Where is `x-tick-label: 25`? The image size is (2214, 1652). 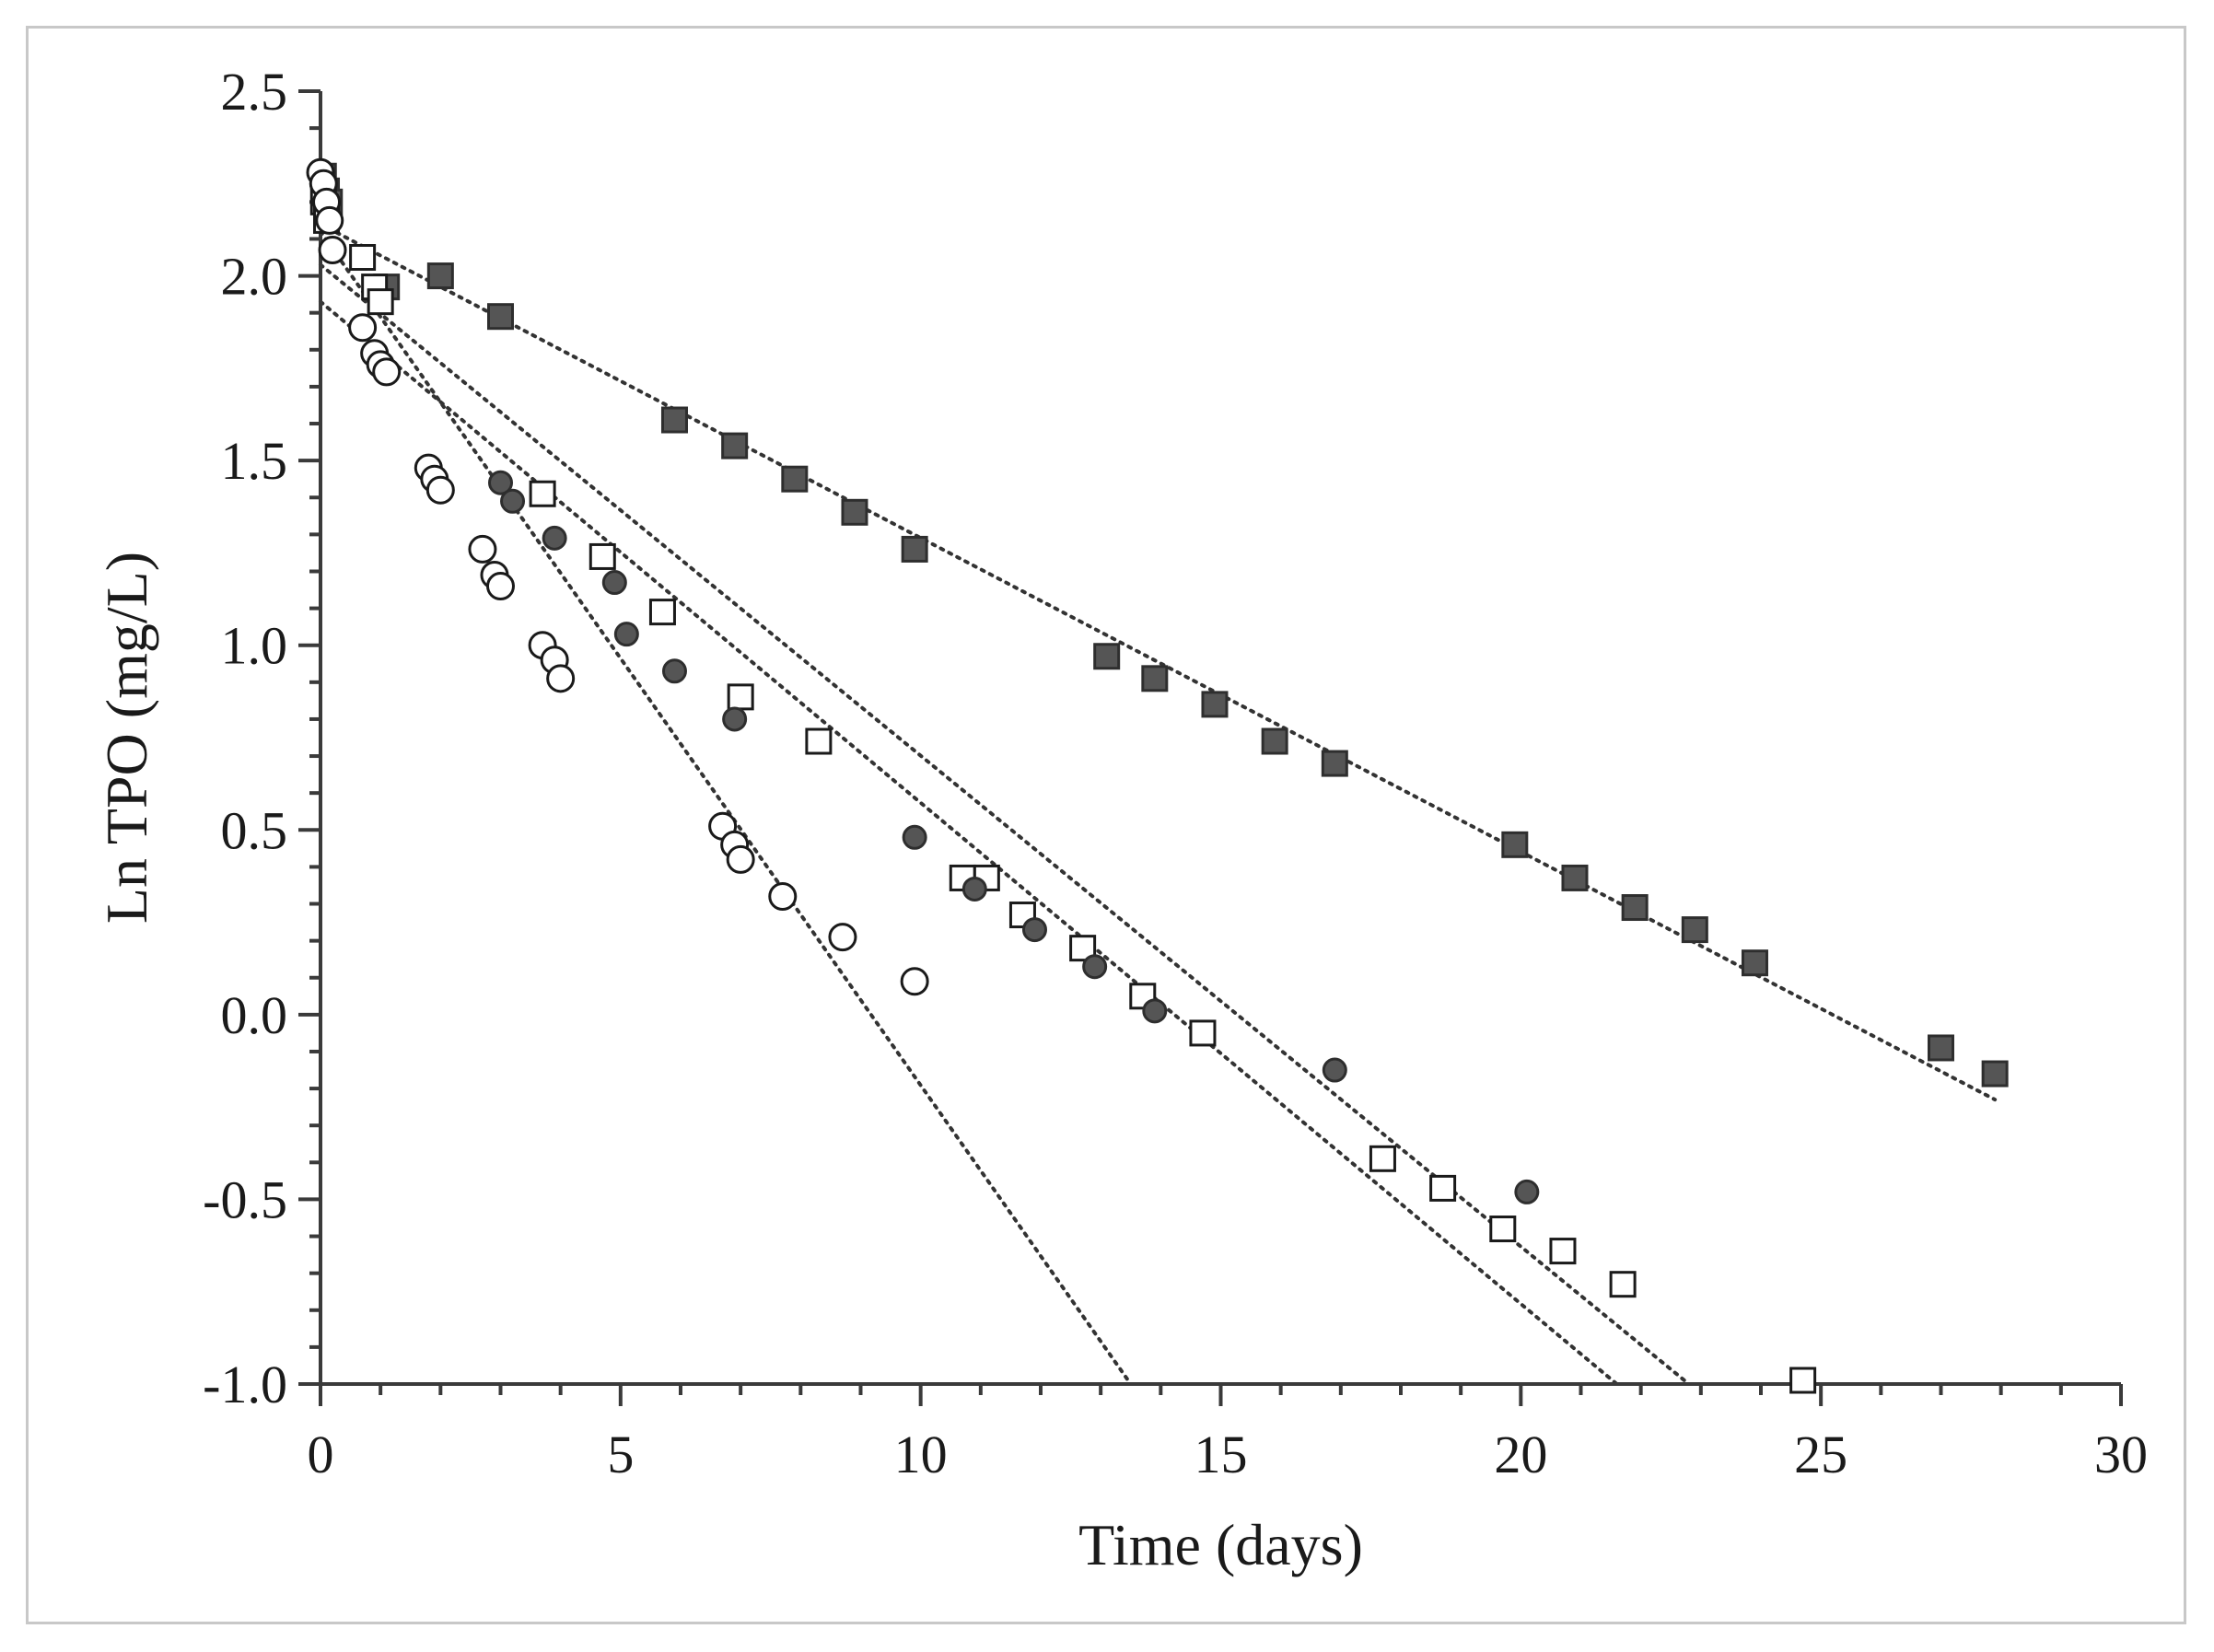 x-tick-label: 25 is located at coordinates (1820, 1454).